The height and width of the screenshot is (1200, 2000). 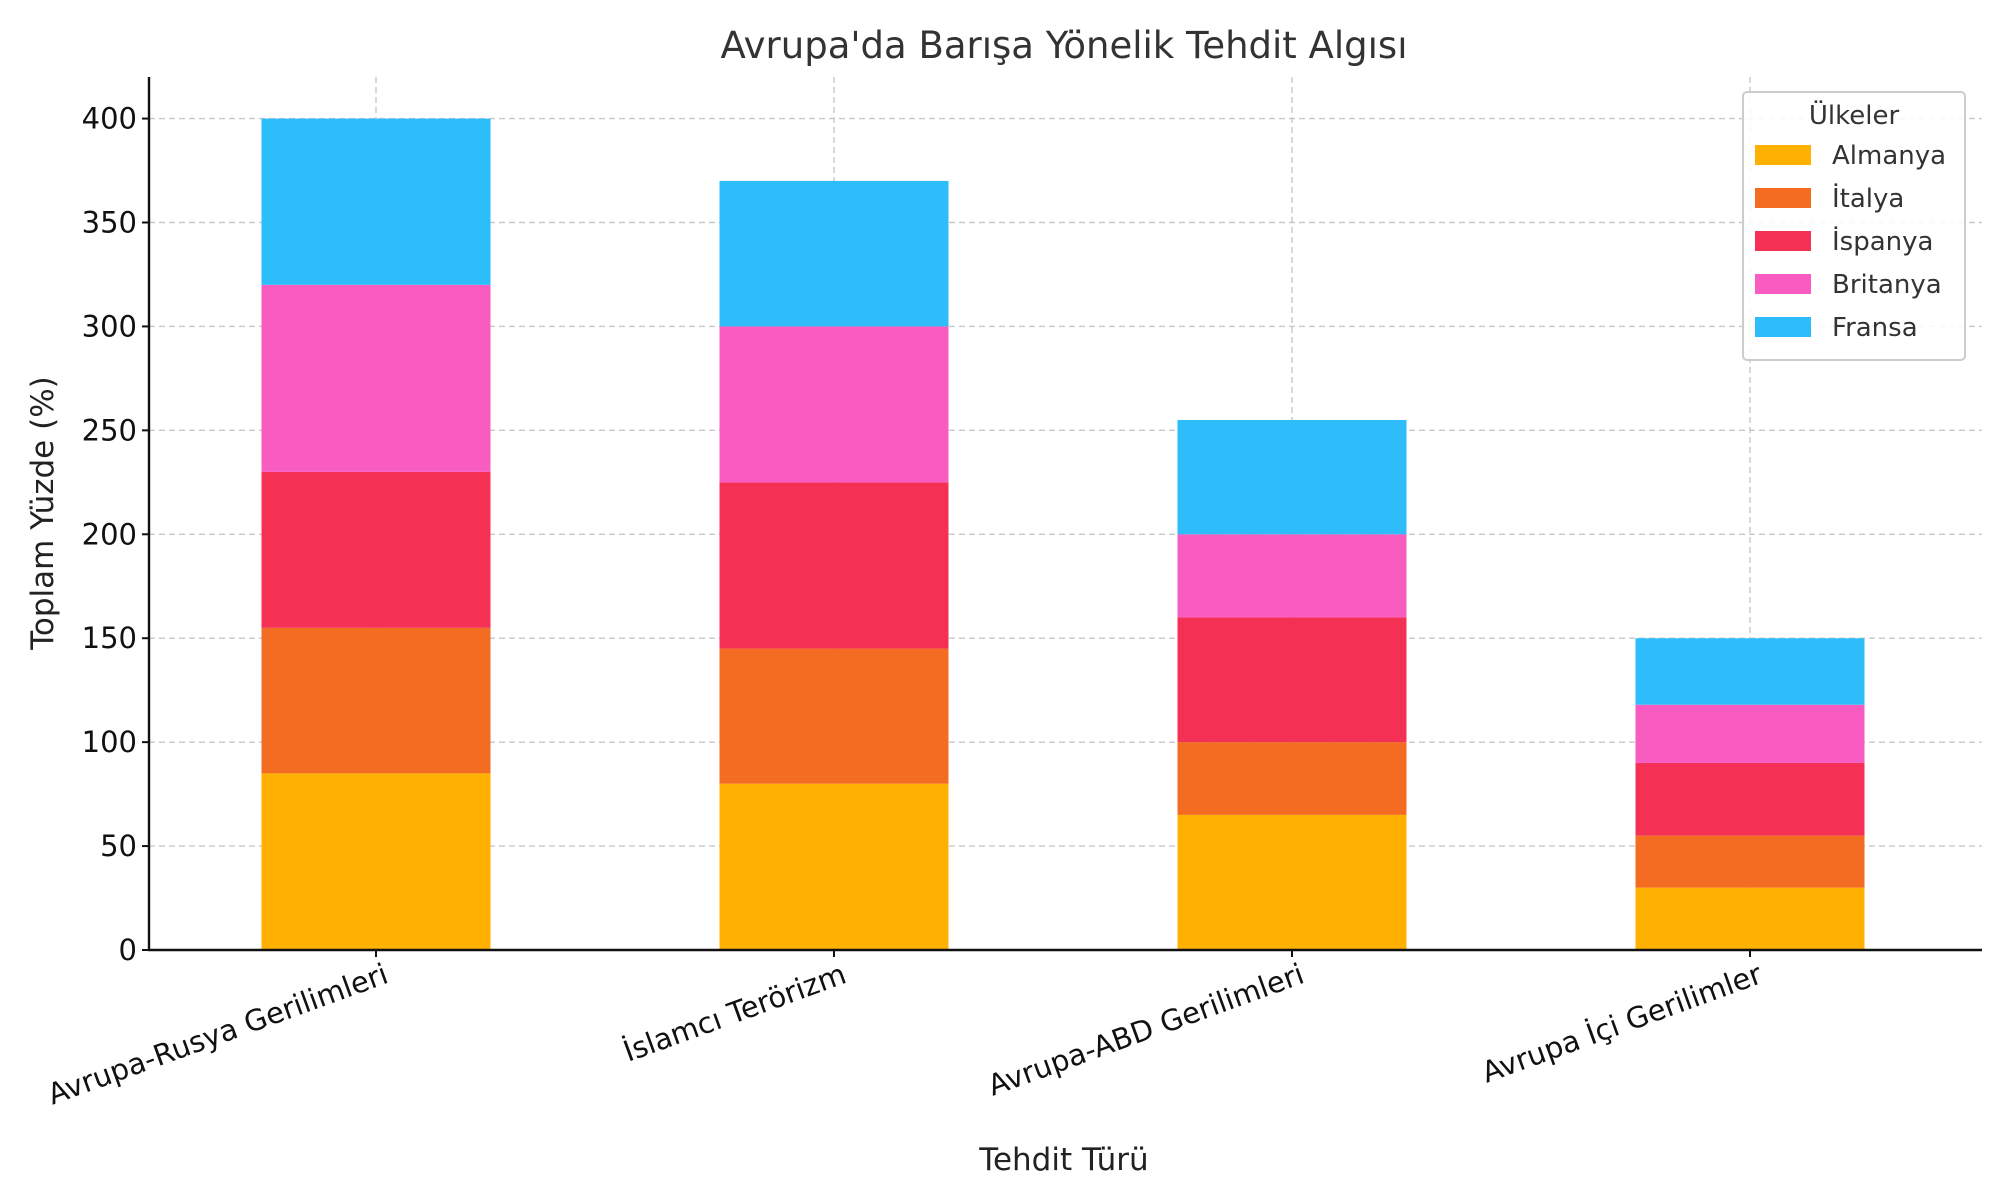 I want to click on y-ticks: 0 50 100 150 200 250 300 350 400, so click(x=115, y=534).